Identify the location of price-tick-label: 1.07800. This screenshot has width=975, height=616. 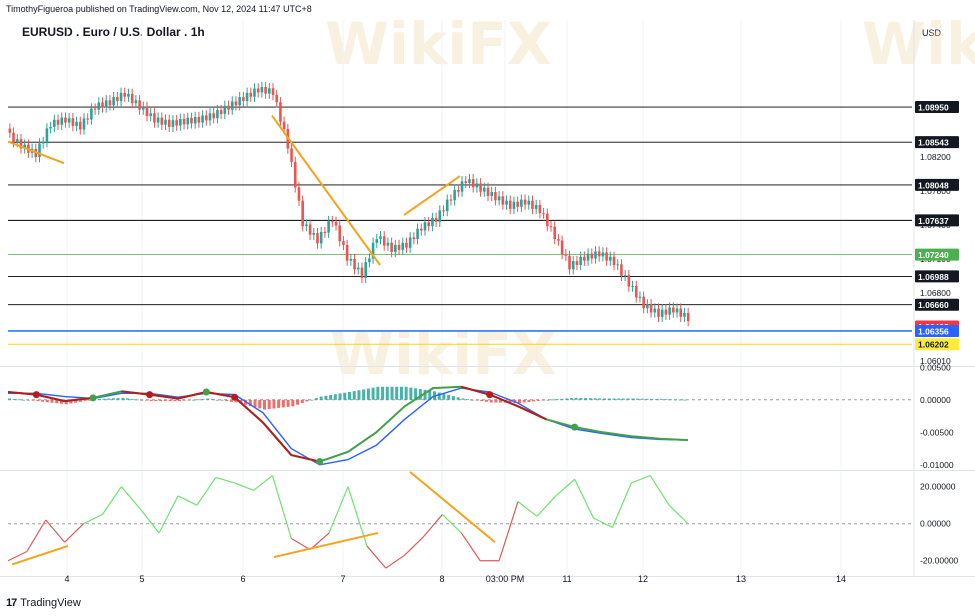
(935, 191).